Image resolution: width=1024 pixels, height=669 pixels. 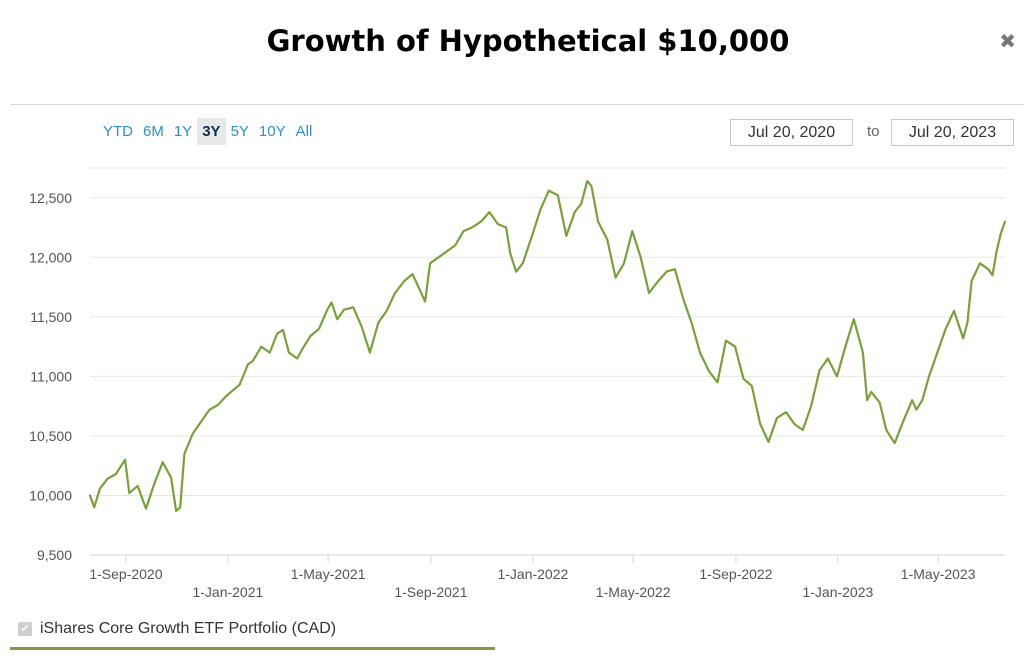 I want to click on date-separator: to, so click(x=873, y=131).